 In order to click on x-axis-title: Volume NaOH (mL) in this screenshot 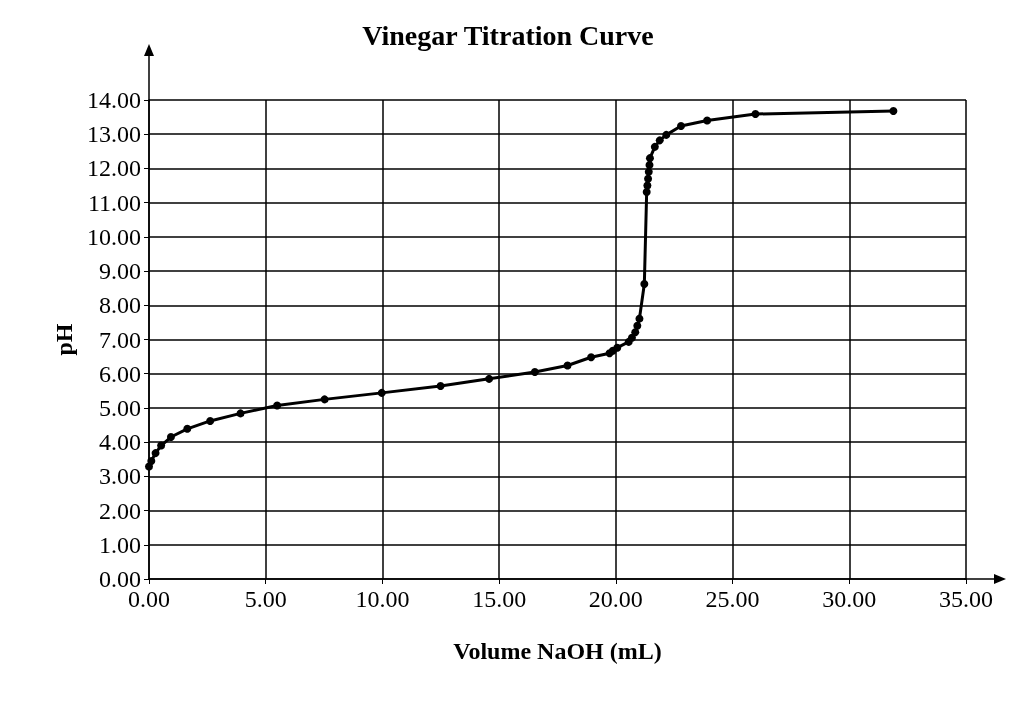, I will do `click(557, 651)`.